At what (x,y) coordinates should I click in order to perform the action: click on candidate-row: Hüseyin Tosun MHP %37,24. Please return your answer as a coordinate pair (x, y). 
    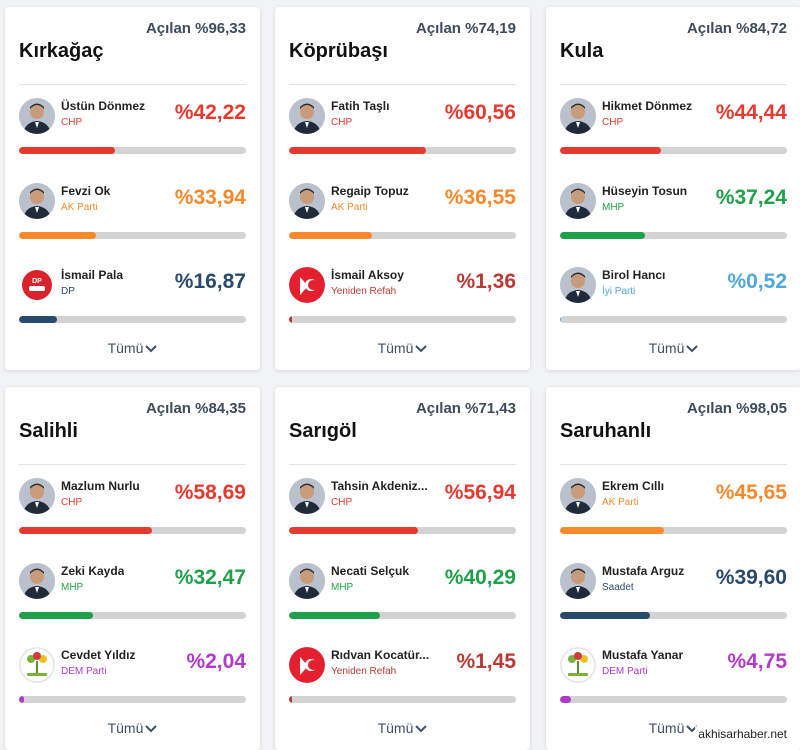
    Looking at the image, I should click on (673, 223).